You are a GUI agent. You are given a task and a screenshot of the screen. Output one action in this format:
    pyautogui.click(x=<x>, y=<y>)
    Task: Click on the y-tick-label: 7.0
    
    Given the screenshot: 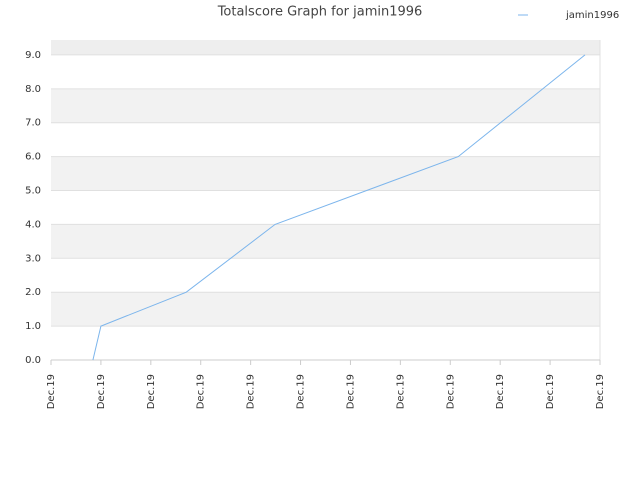 What is the action you would take?
    pyautogui.click(x=33, y=123)
    